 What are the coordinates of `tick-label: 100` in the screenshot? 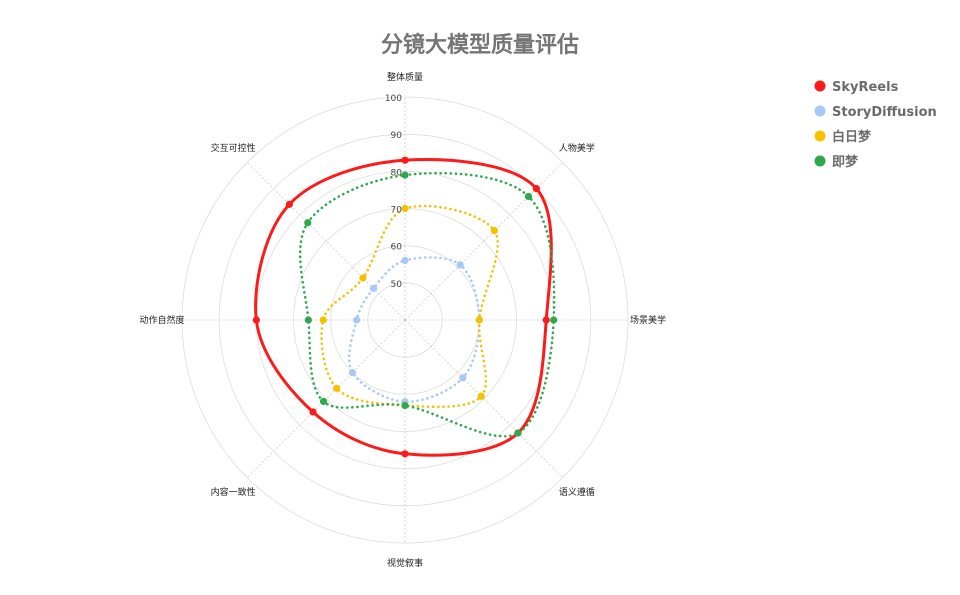 It's located at (393, 99).